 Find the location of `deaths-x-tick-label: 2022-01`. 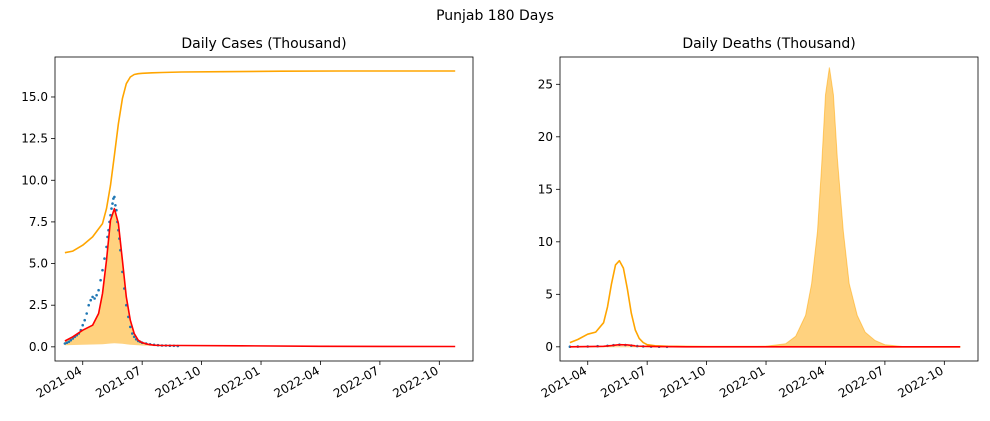

deaths-x-tick-label: 2022-01 is located at coordinates (742, 381).